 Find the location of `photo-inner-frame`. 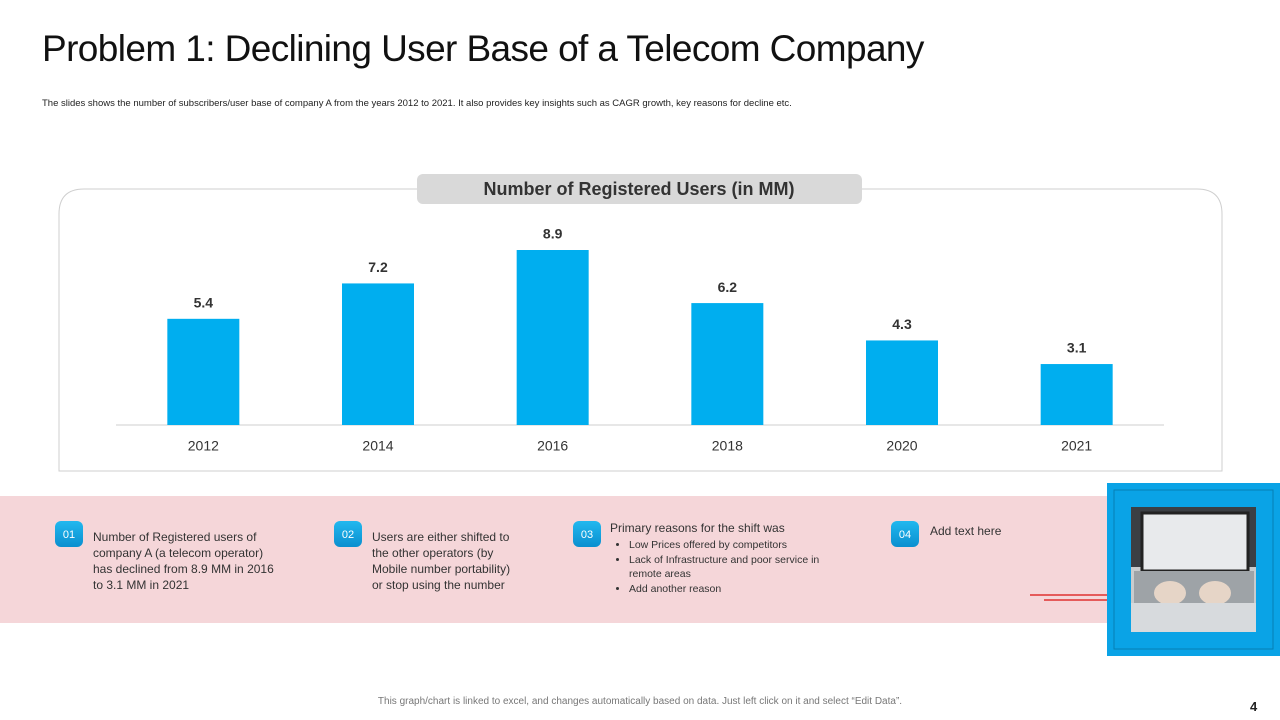

photo-inner-frame is located at coordinates (1193, 569).